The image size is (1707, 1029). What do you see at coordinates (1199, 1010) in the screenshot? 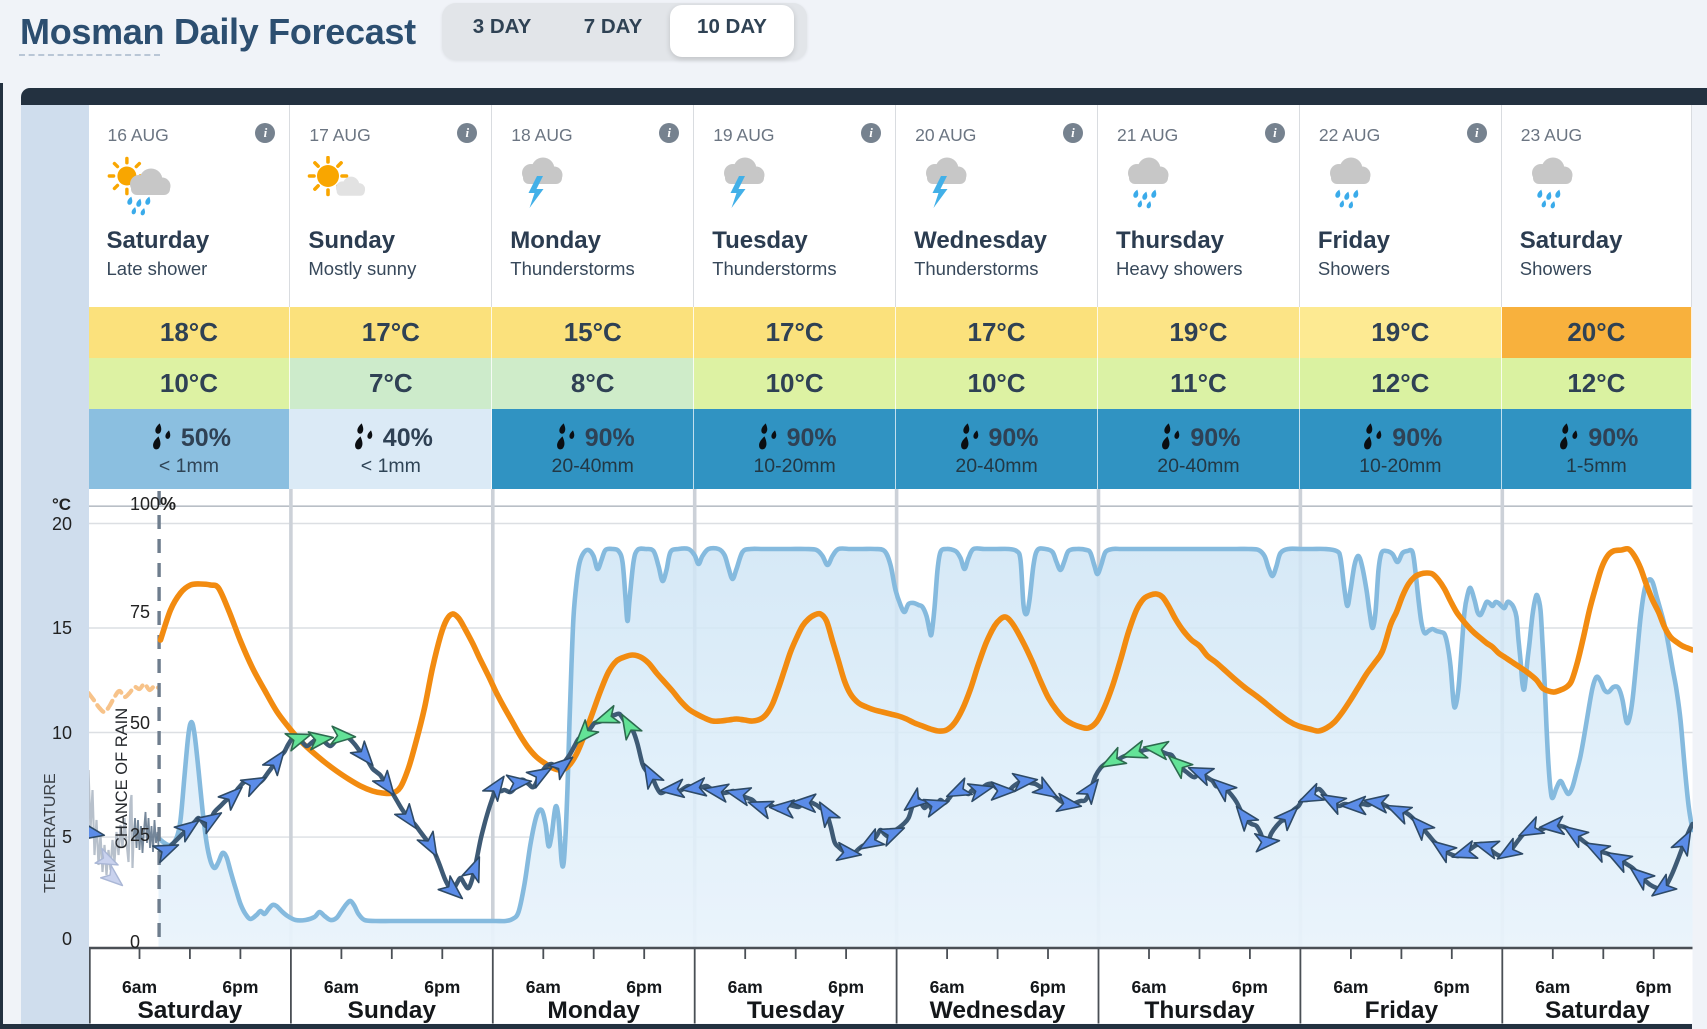
I see `svg-text: Thursday` at bounding box center [1199, 1010].